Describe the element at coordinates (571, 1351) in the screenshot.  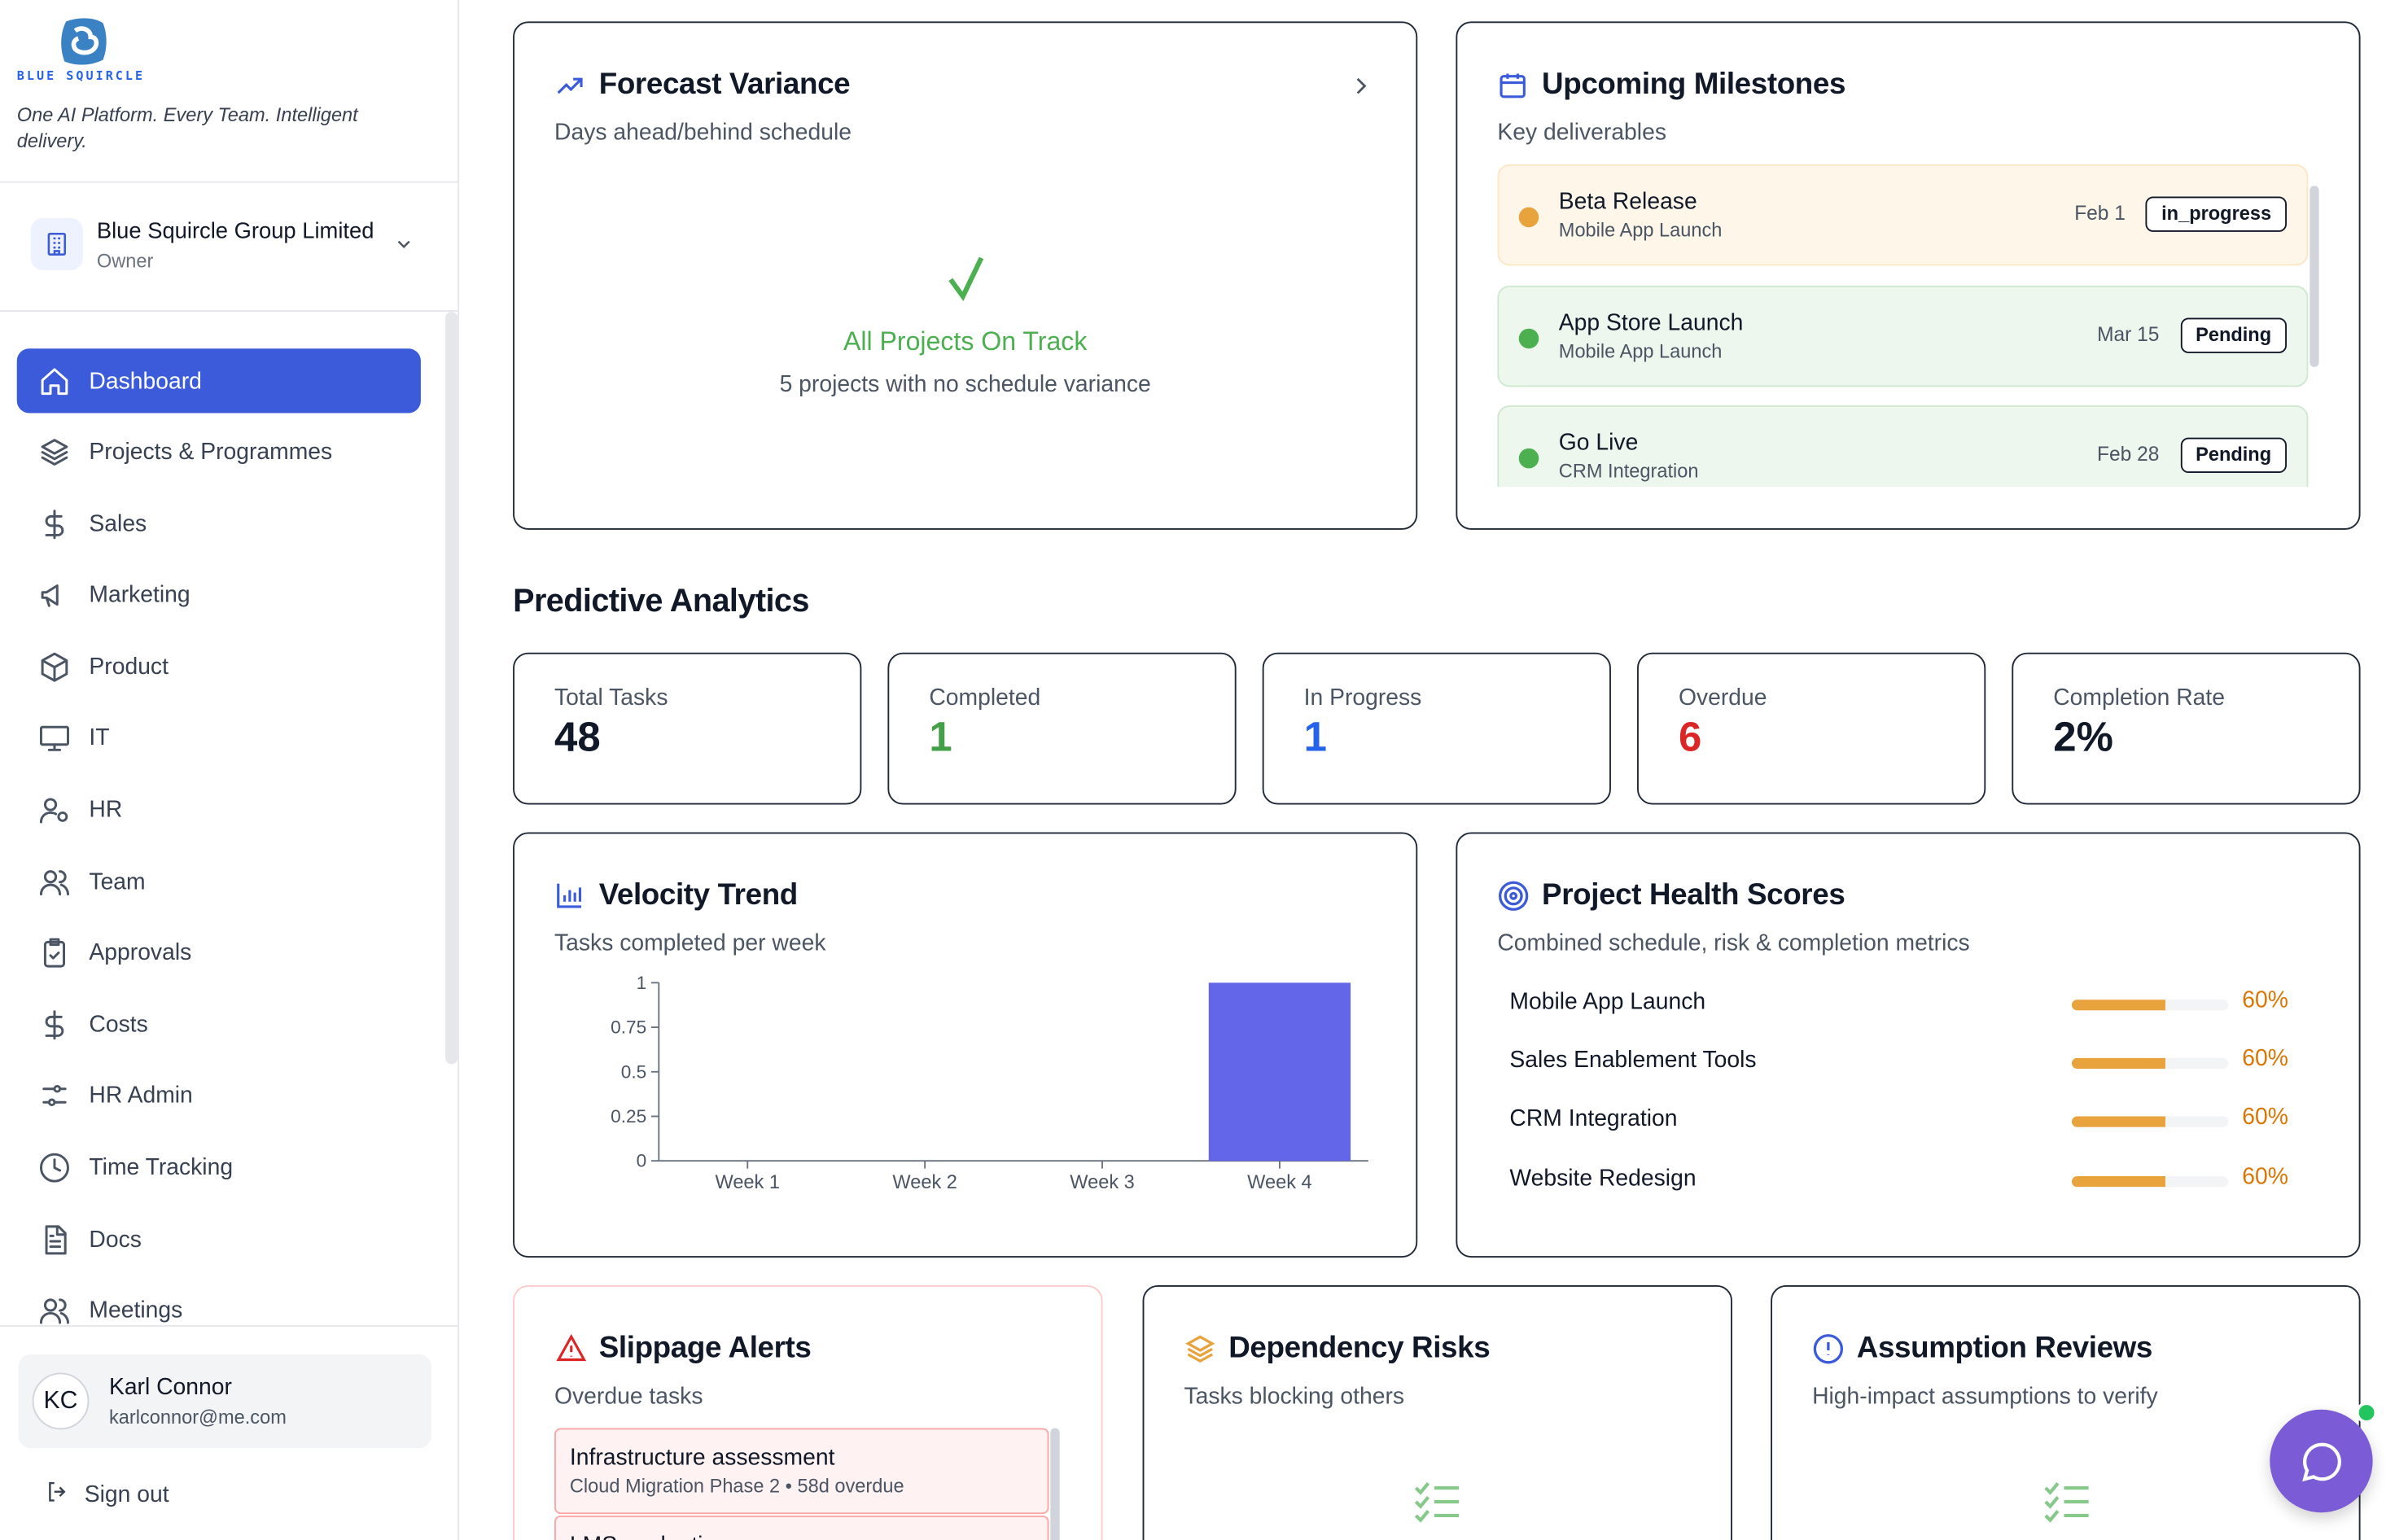
I see `warning-triangle-icon` at that location.